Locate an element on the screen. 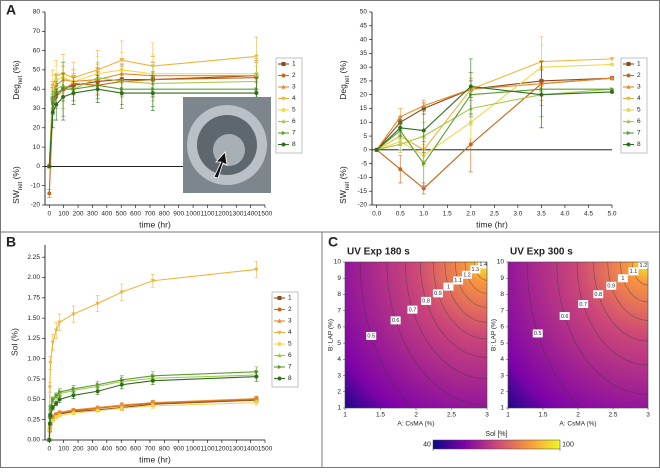  y-tick-label: 3 is located at coordinates (502, 375).